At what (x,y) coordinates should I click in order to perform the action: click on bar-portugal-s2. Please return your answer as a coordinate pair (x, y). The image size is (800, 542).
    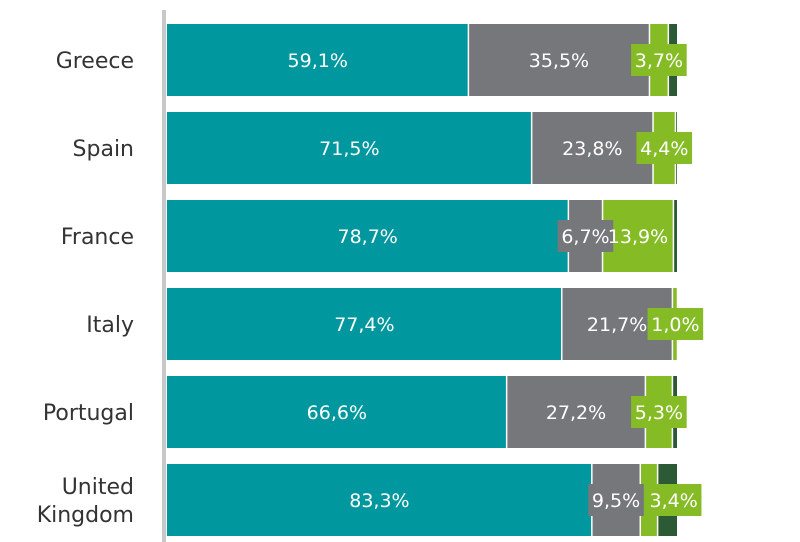
    Looking at the image, I should click on (576, 412).